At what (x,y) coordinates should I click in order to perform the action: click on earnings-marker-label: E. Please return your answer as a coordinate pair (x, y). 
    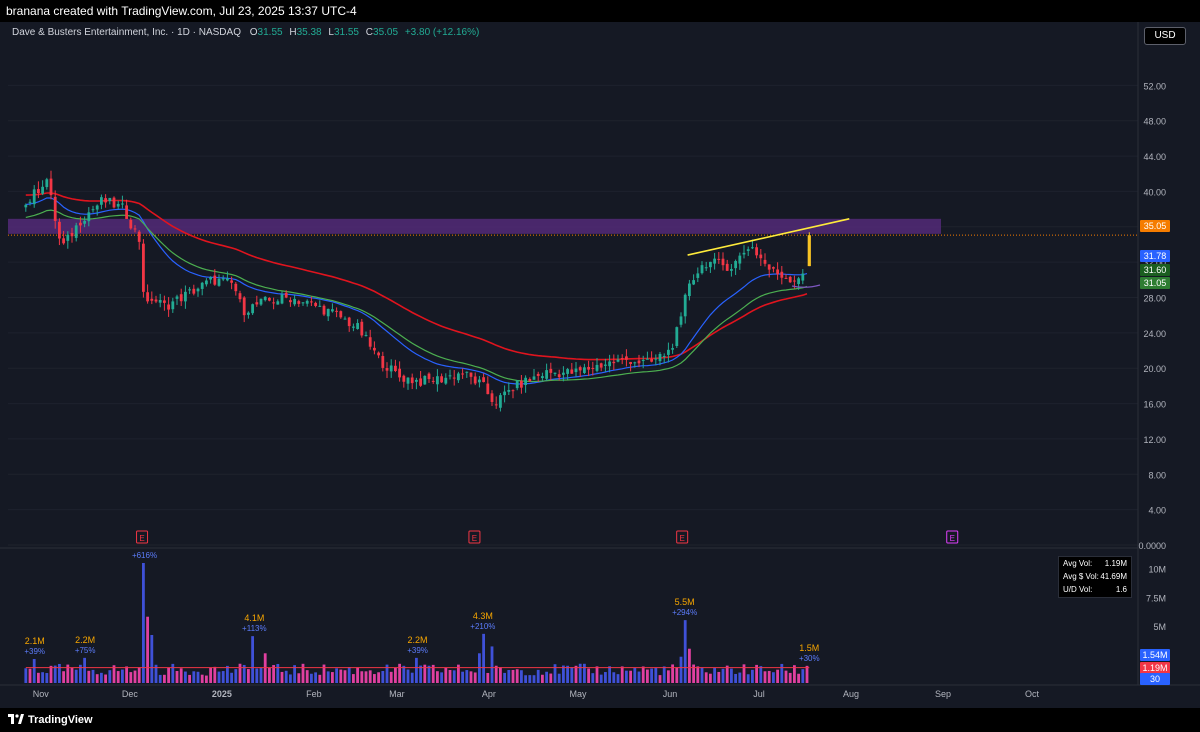
    Looking at the image, I should click on (141, 538).